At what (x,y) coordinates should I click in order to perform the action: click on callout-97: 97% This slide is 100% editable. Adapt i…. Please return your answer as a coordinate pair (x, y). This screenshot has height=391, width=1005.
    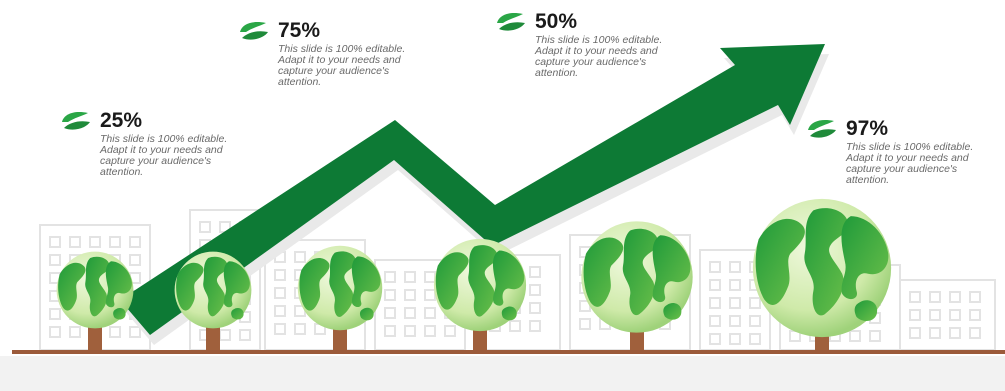
    Looking at the image, I should click on (901, 152).